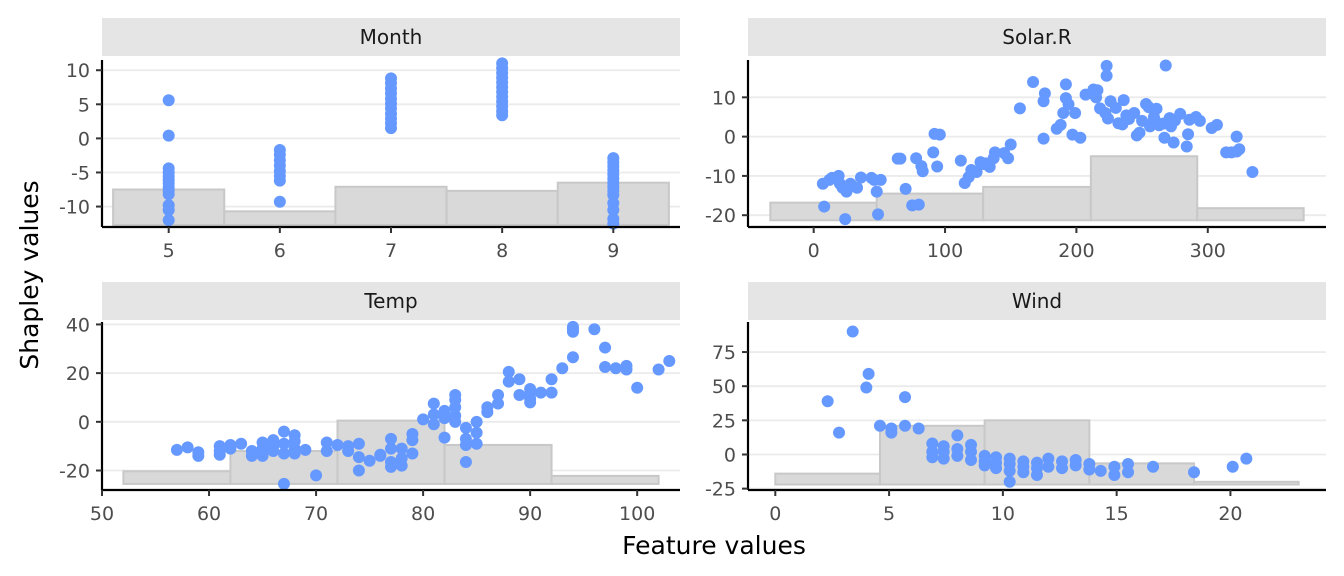 The height and width of the screenshot is (576, 1344). What do you see at coordinates (889, 514) in the screenshot?
I see `x-tick-label: 5` at bounding box center [889, 514].